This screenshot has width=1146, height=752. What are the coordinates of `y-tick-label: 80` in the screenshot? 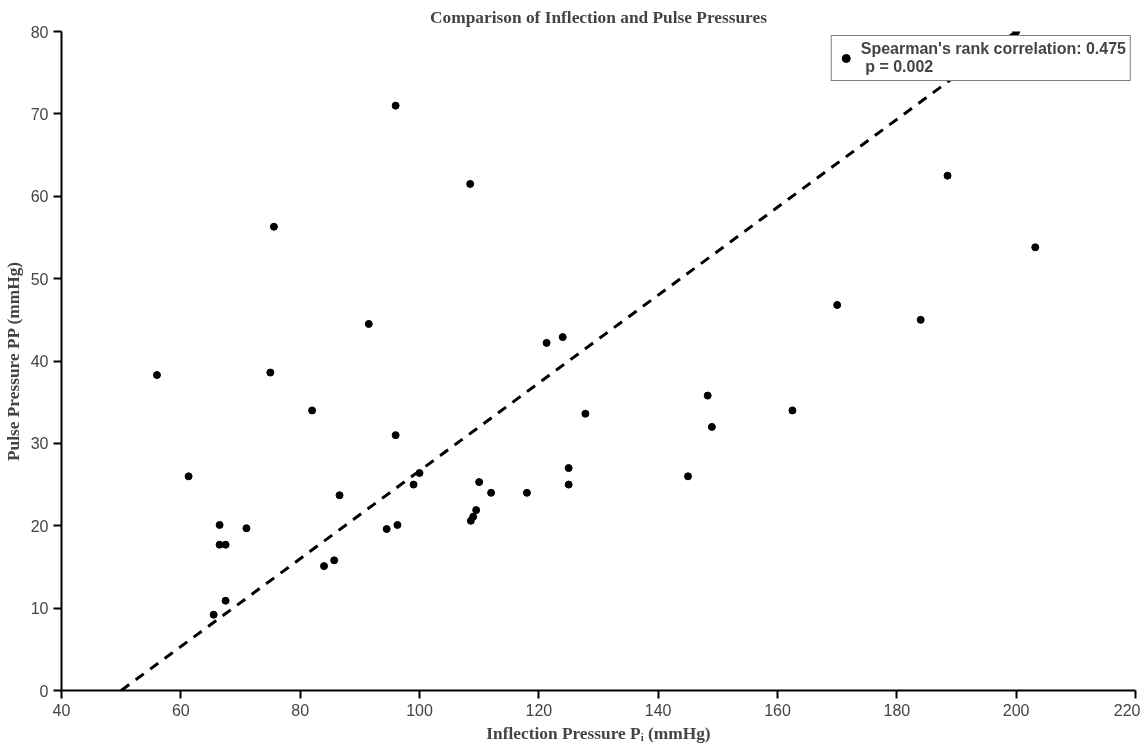 It's located at (39, 32).